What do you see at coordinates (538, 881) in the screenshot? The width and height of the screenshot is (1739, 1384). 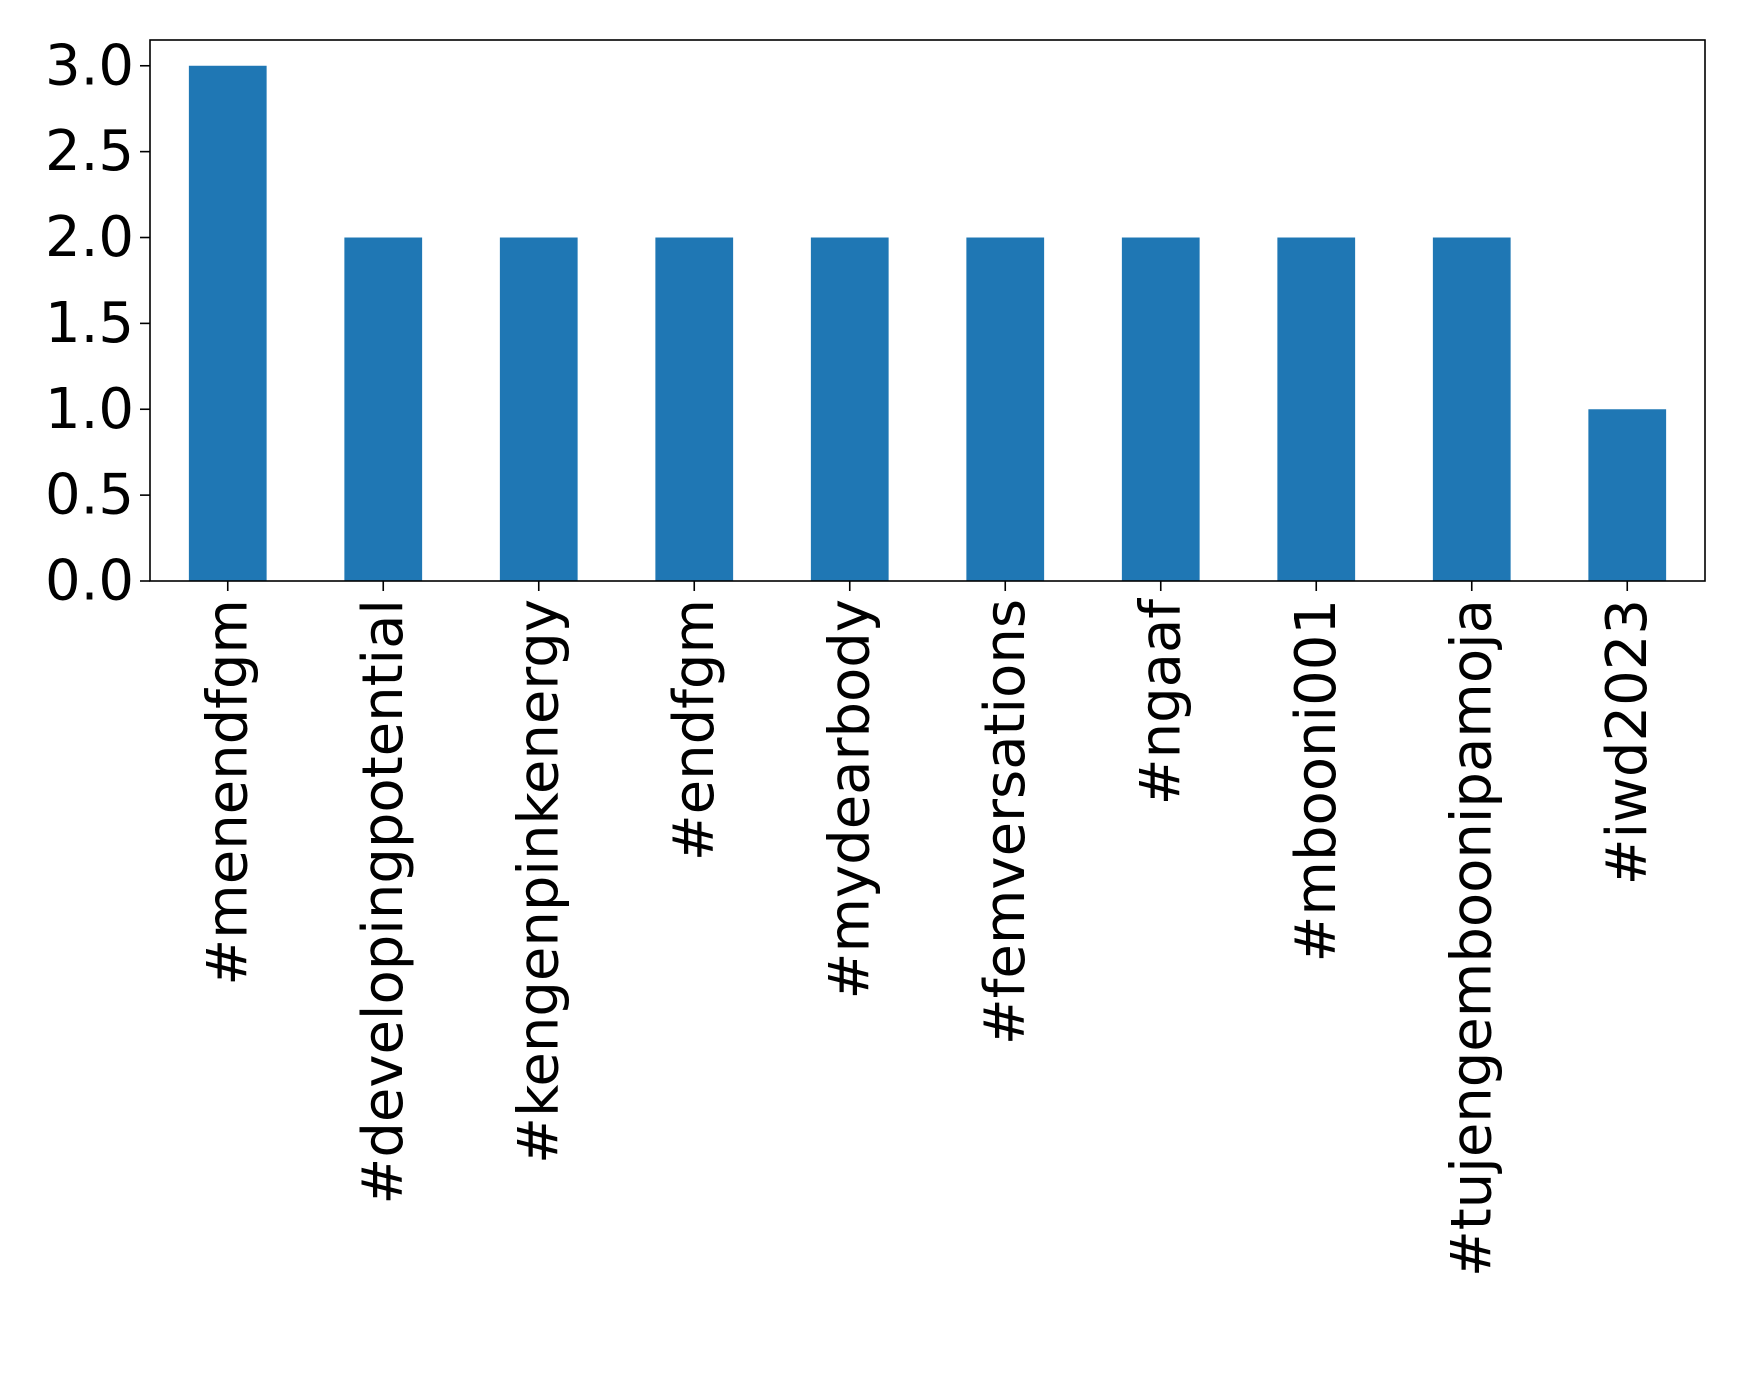 I see `x-tick-label: #kengenpinkenergy` at bounding box center [538, 881].